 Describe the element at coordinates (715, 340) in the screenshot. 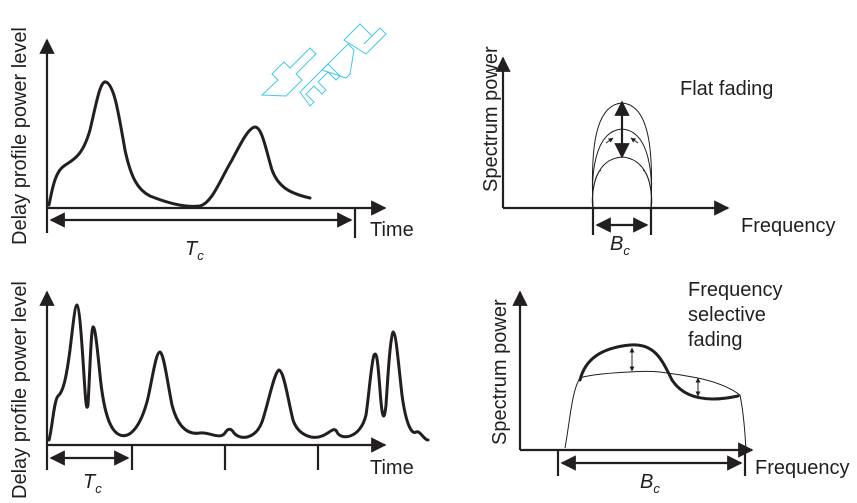

I see `annotation-line-3: fading` at that location.